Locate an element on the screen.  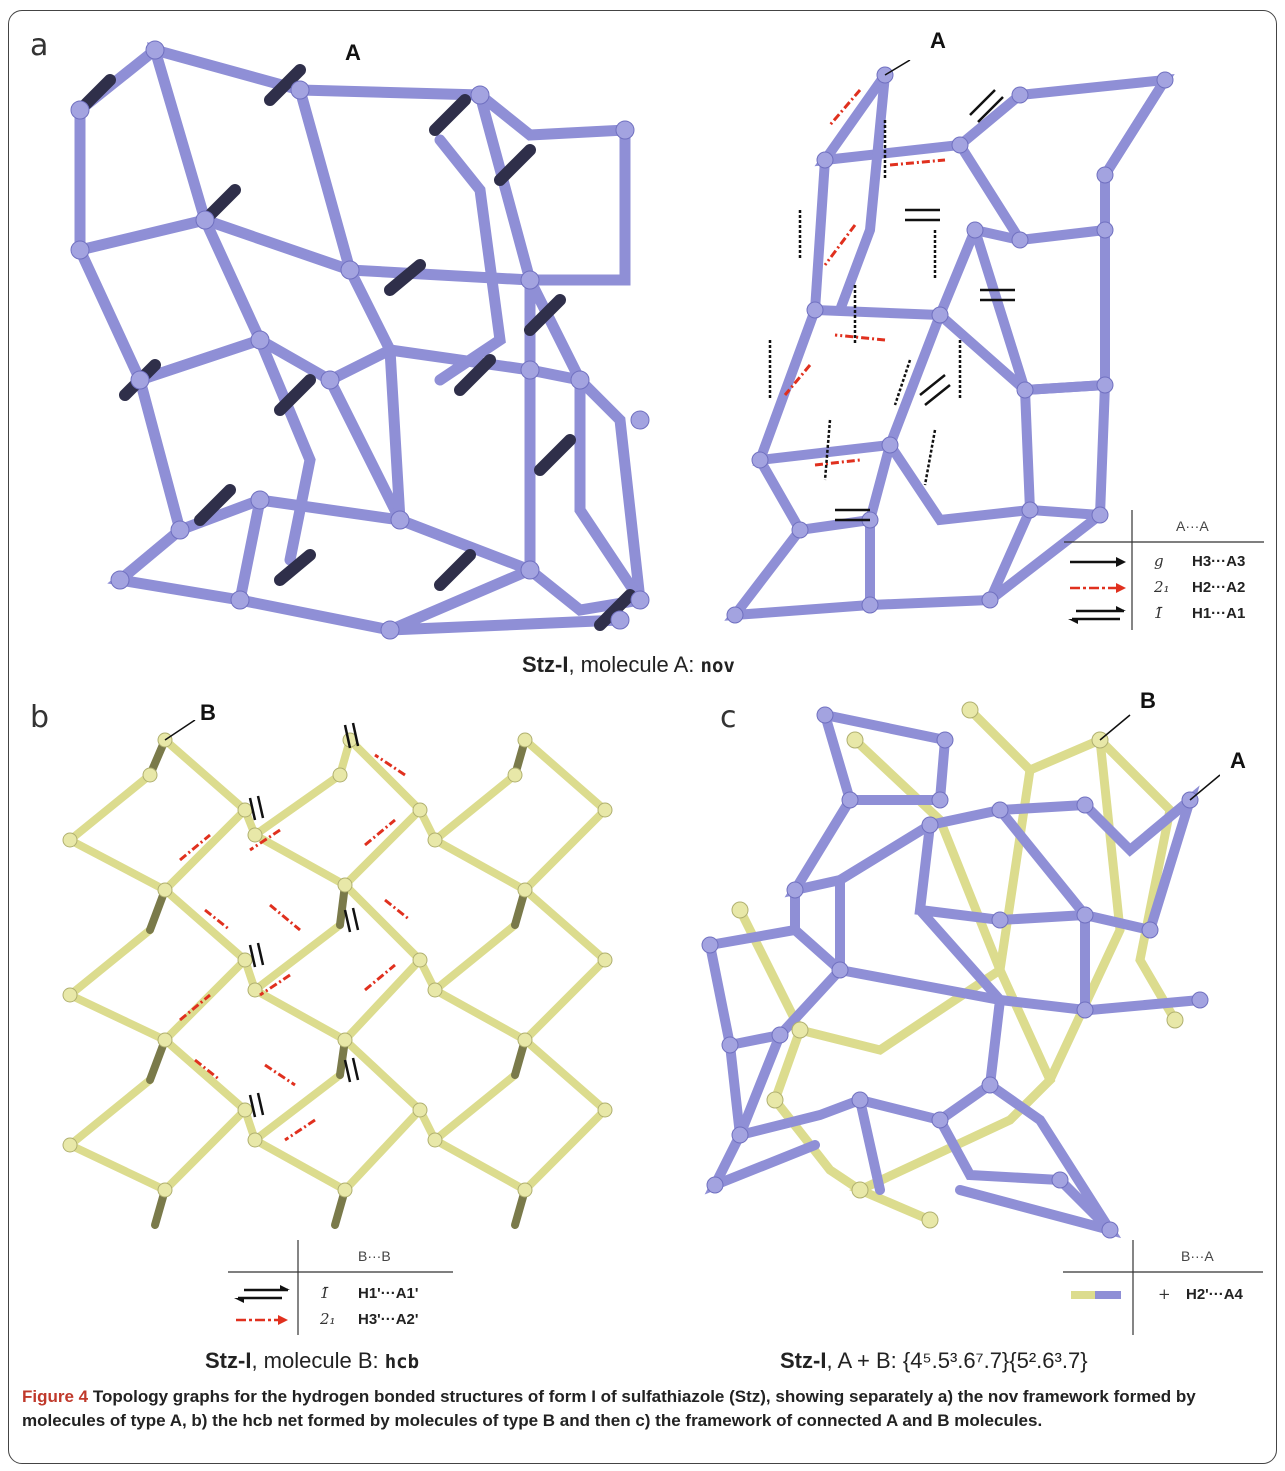
legend-a-row-3-bond: H1···A1 is located at coordinates (1219, 613).